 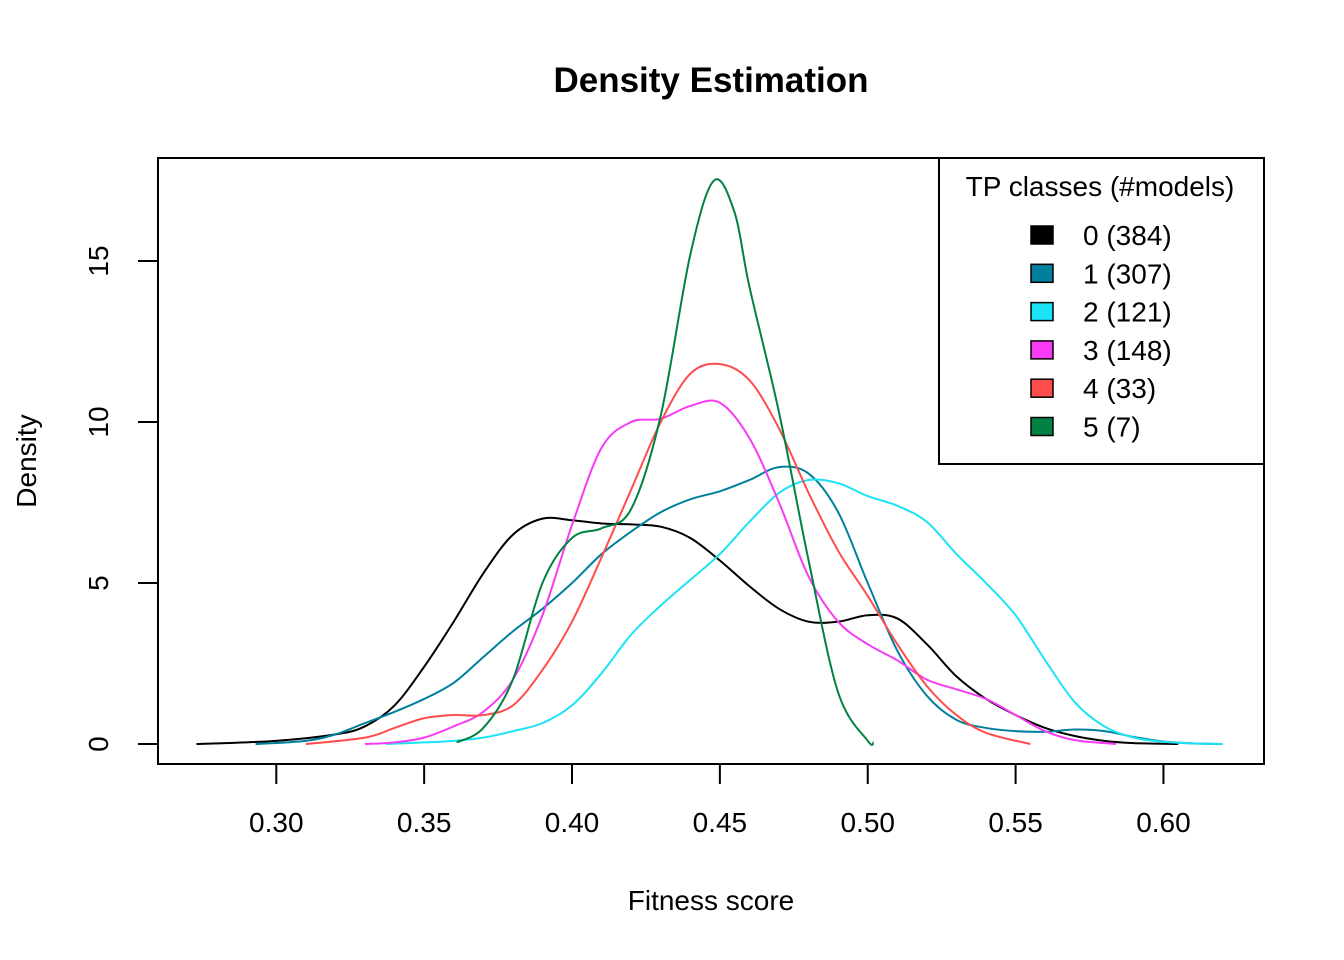 I want to click on x-tick-label: 0.50, so click(x=867, y=822).